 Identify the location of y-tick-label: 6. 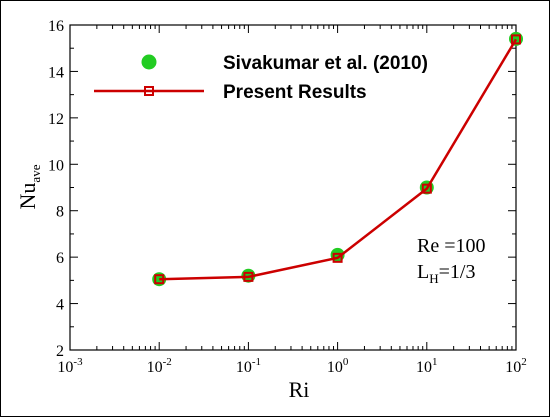
(60, 258).